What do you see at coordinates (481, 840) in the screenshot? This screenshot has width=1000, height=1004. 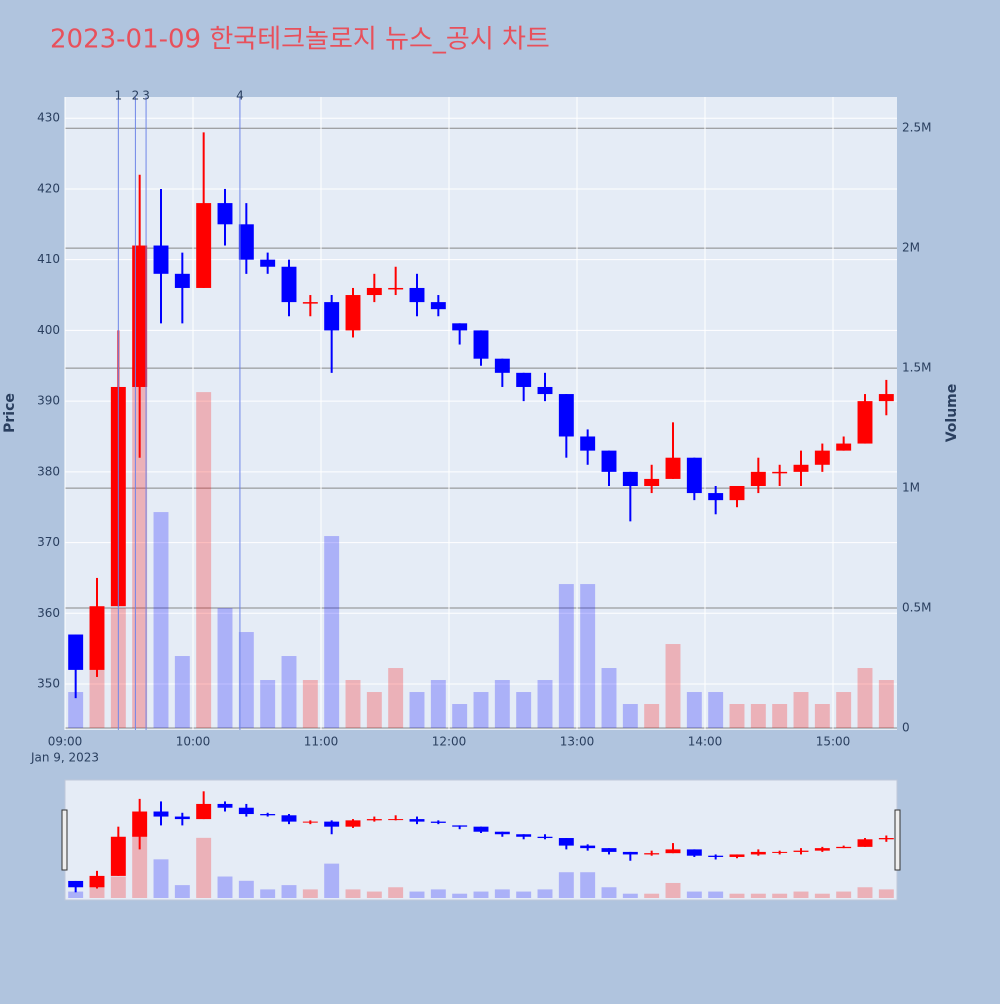 I see `range-slider` at bounding box center [481, 840].